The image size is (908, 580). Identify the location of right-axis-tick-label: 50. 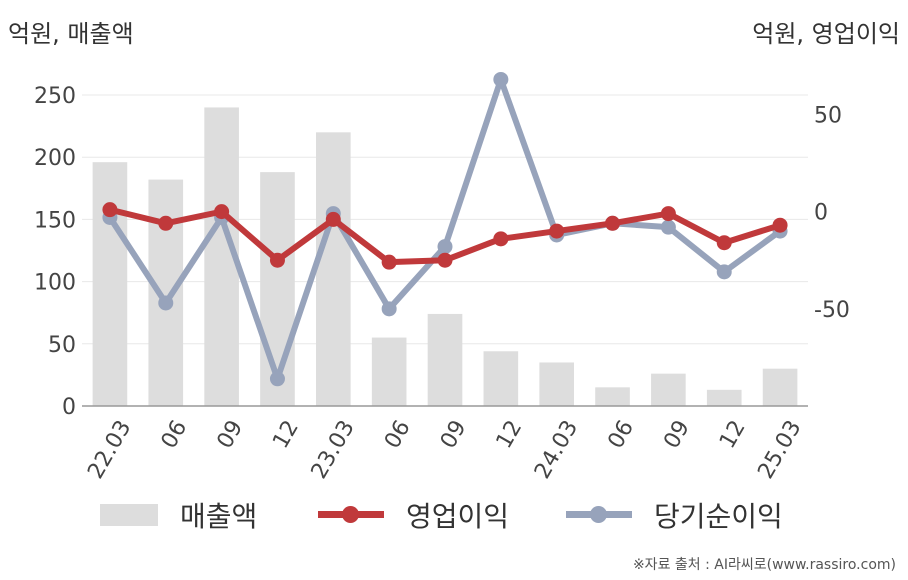
(828, 115).